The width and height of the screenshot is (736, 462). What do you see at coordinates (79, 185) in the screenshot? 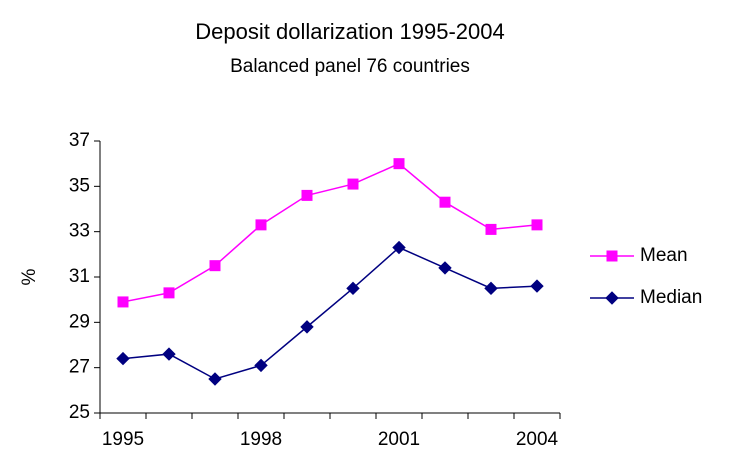
I see `y-tick-label: 35` at bounding box center [79, 185].